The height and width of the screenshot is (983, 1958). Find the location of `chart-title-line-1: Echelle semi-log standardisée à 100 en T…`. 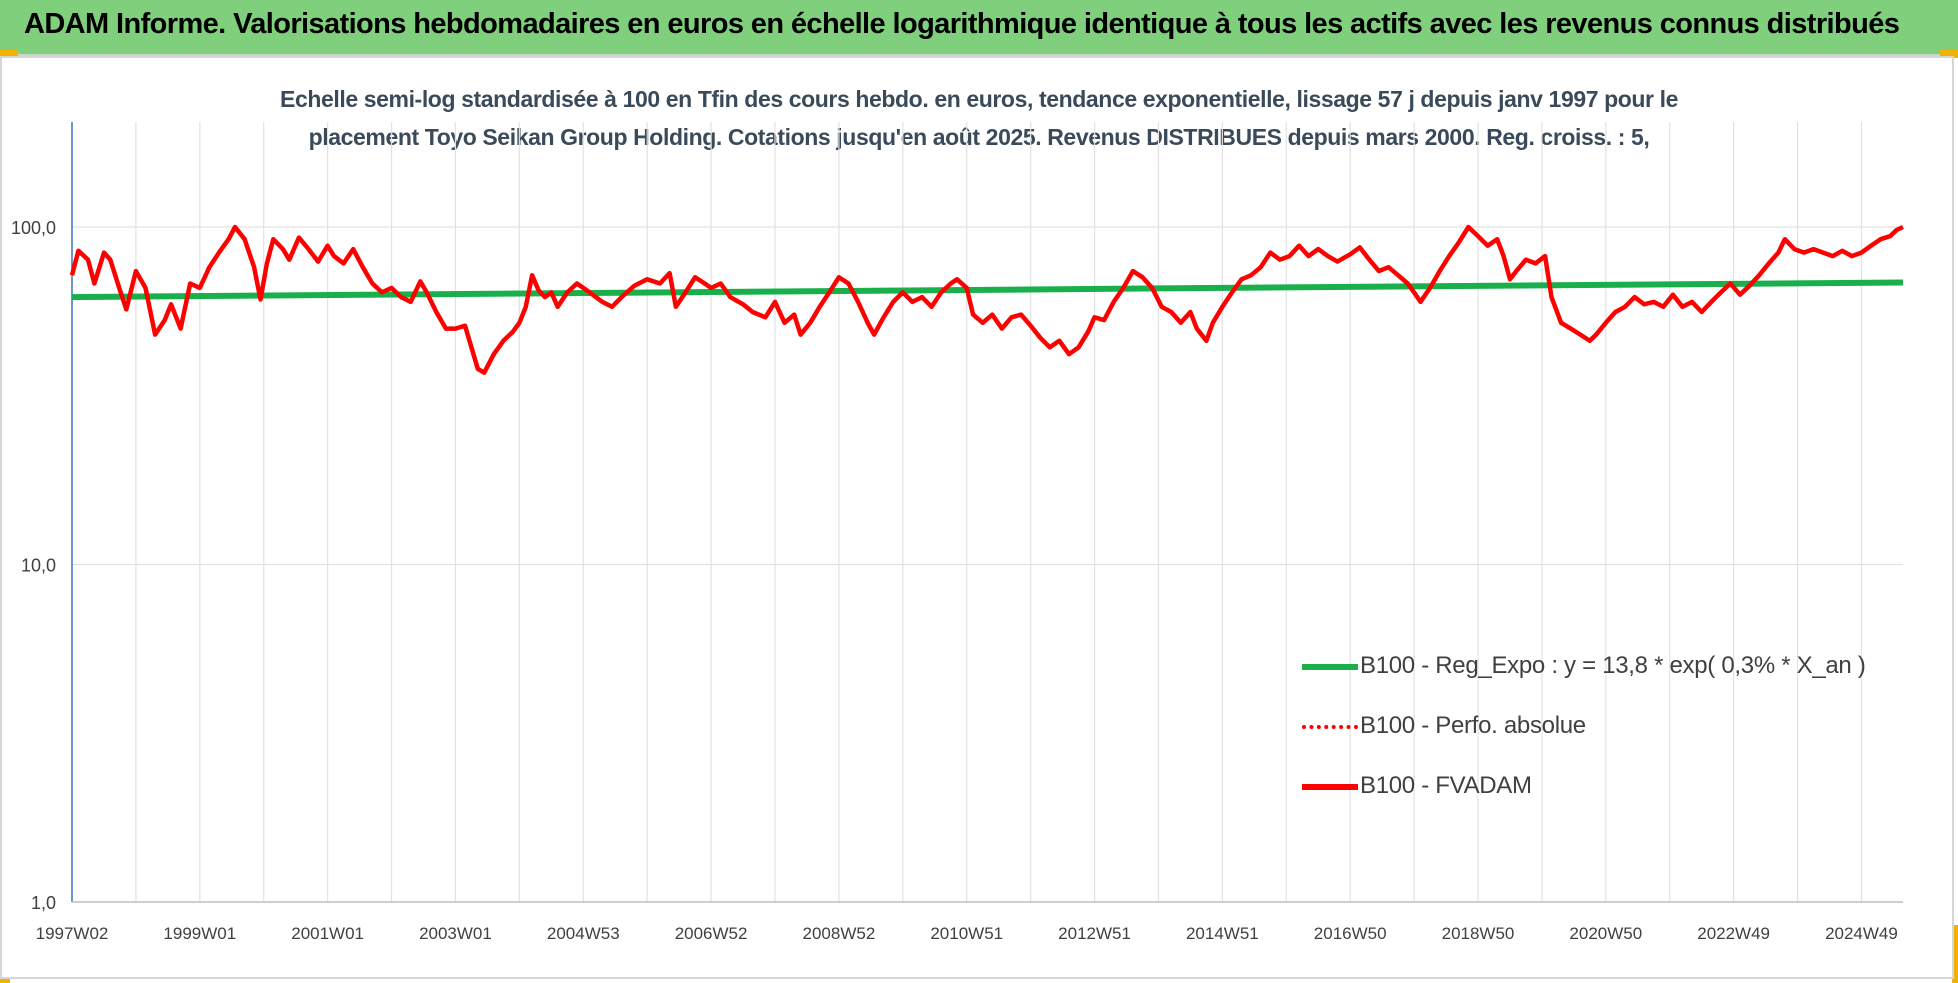

chart-title-line-1: Echelle semi-log standardisée à 100 en T… is located at coordinates (979, 99).